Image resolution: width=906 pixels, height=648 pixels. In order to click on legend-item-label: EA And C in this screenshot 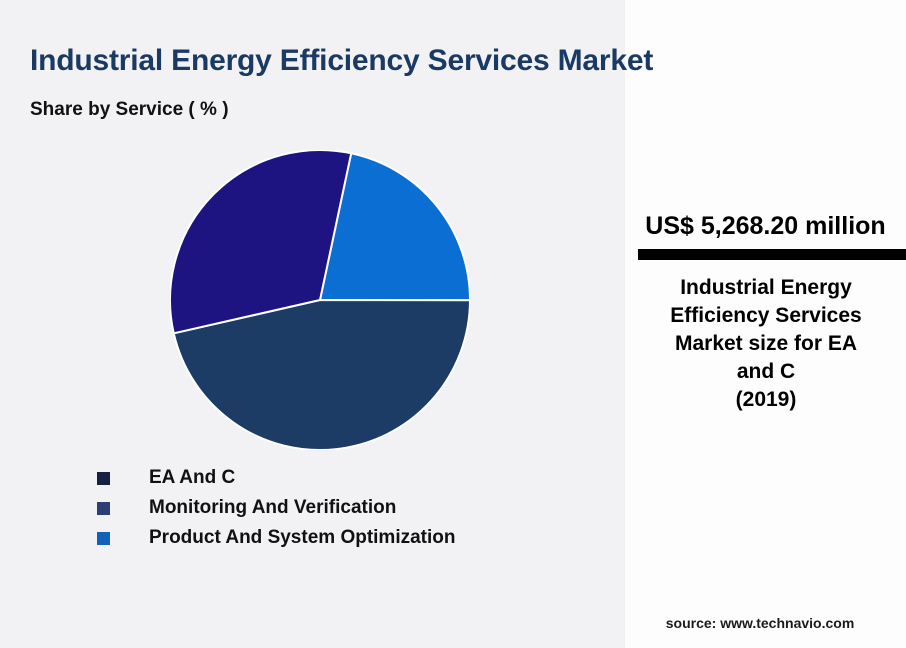, I will do `click(192, 477)`.